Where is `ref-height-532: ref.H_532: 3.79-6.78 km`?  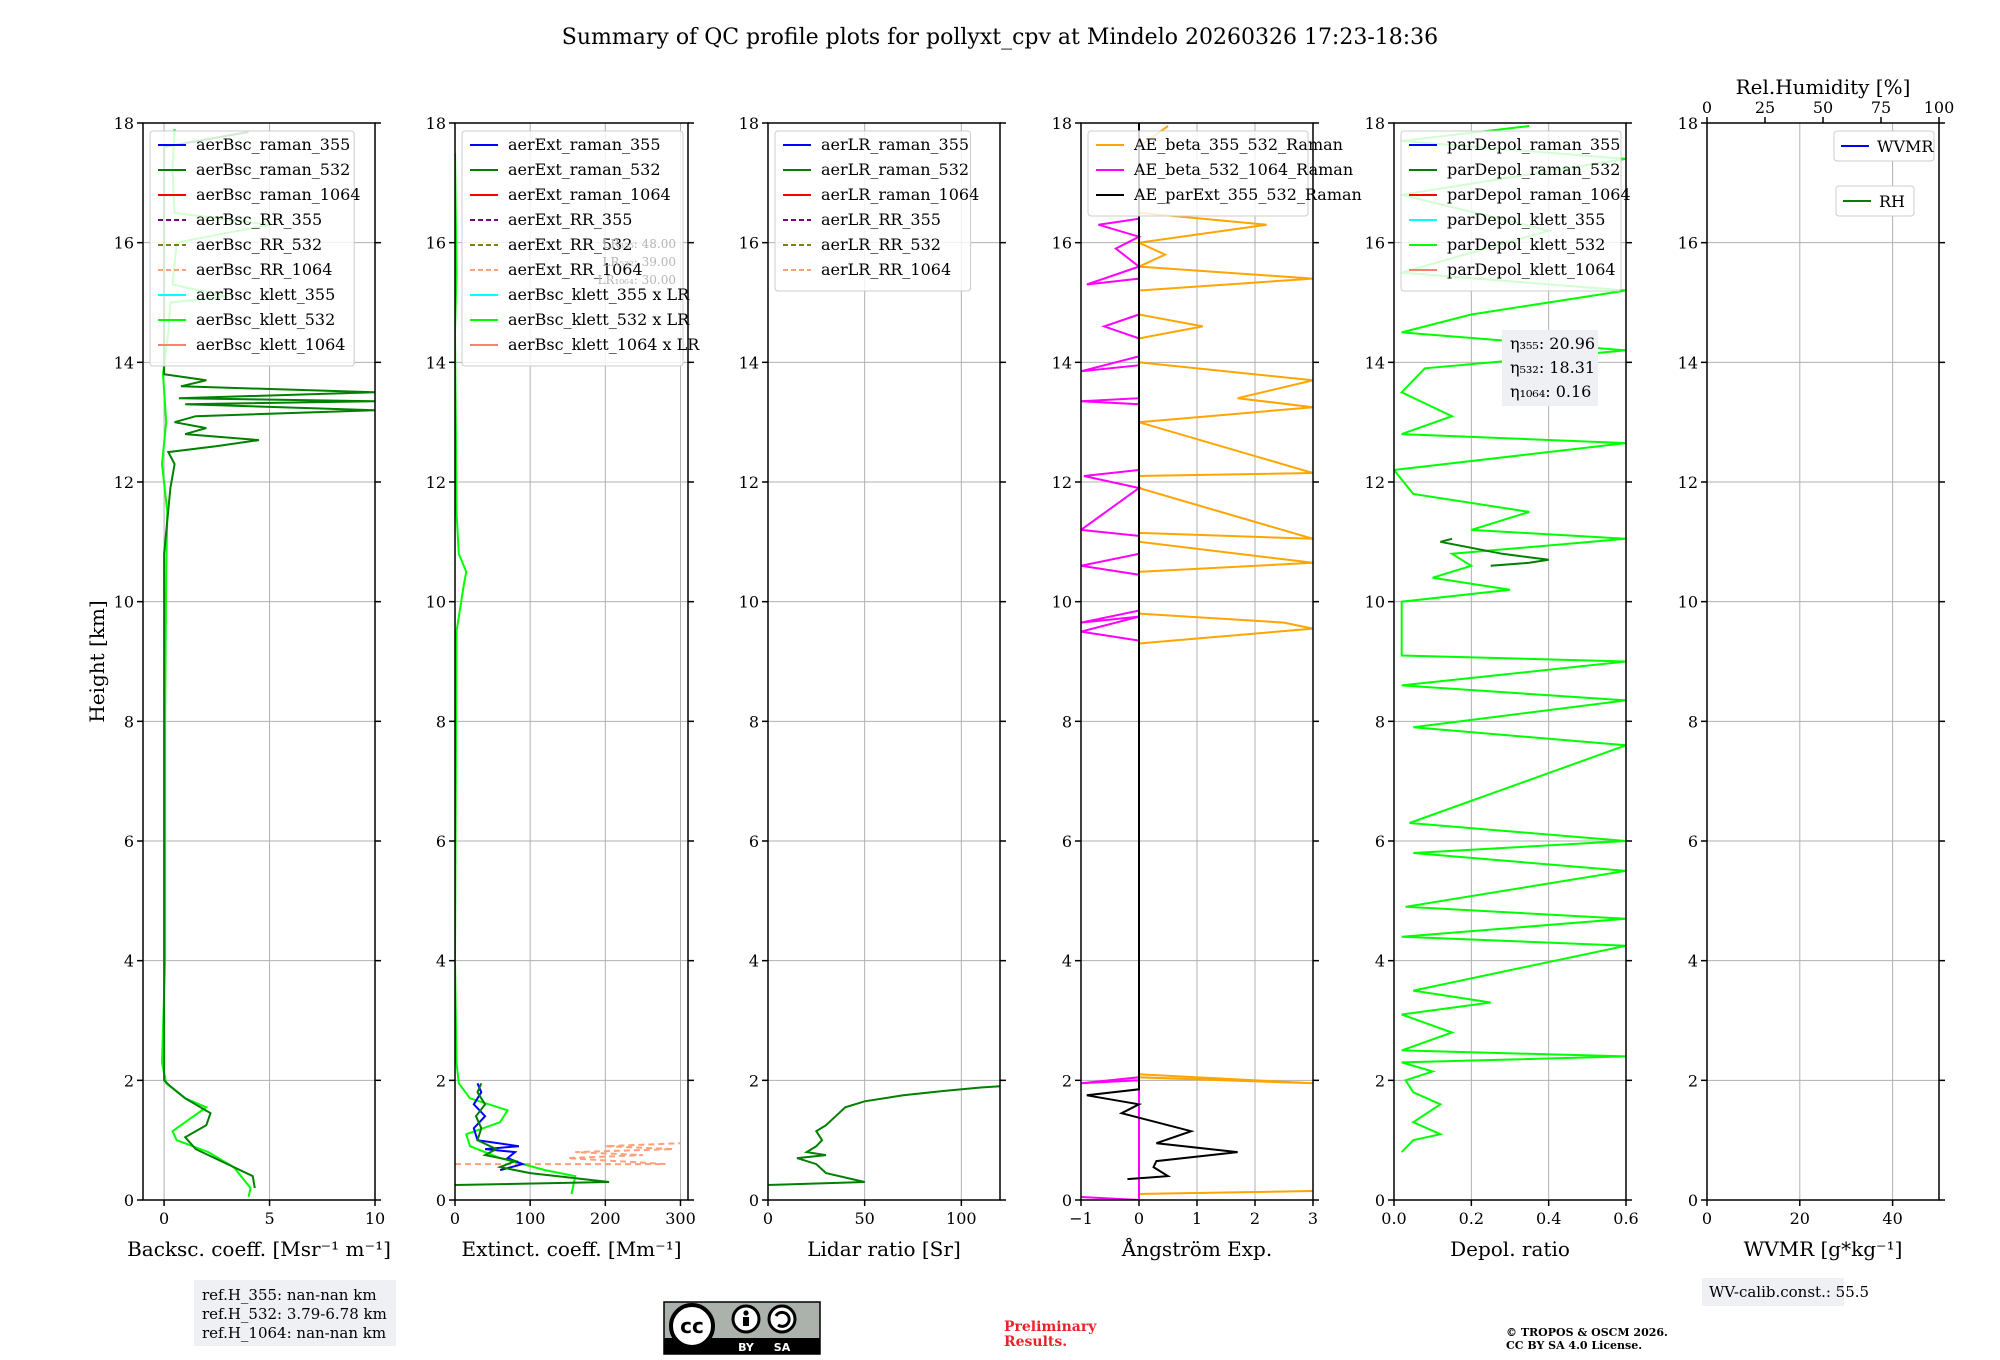 ref-height-532: ref.H_532: 3.79-6.78 km is located at coordinates (294, 1314).